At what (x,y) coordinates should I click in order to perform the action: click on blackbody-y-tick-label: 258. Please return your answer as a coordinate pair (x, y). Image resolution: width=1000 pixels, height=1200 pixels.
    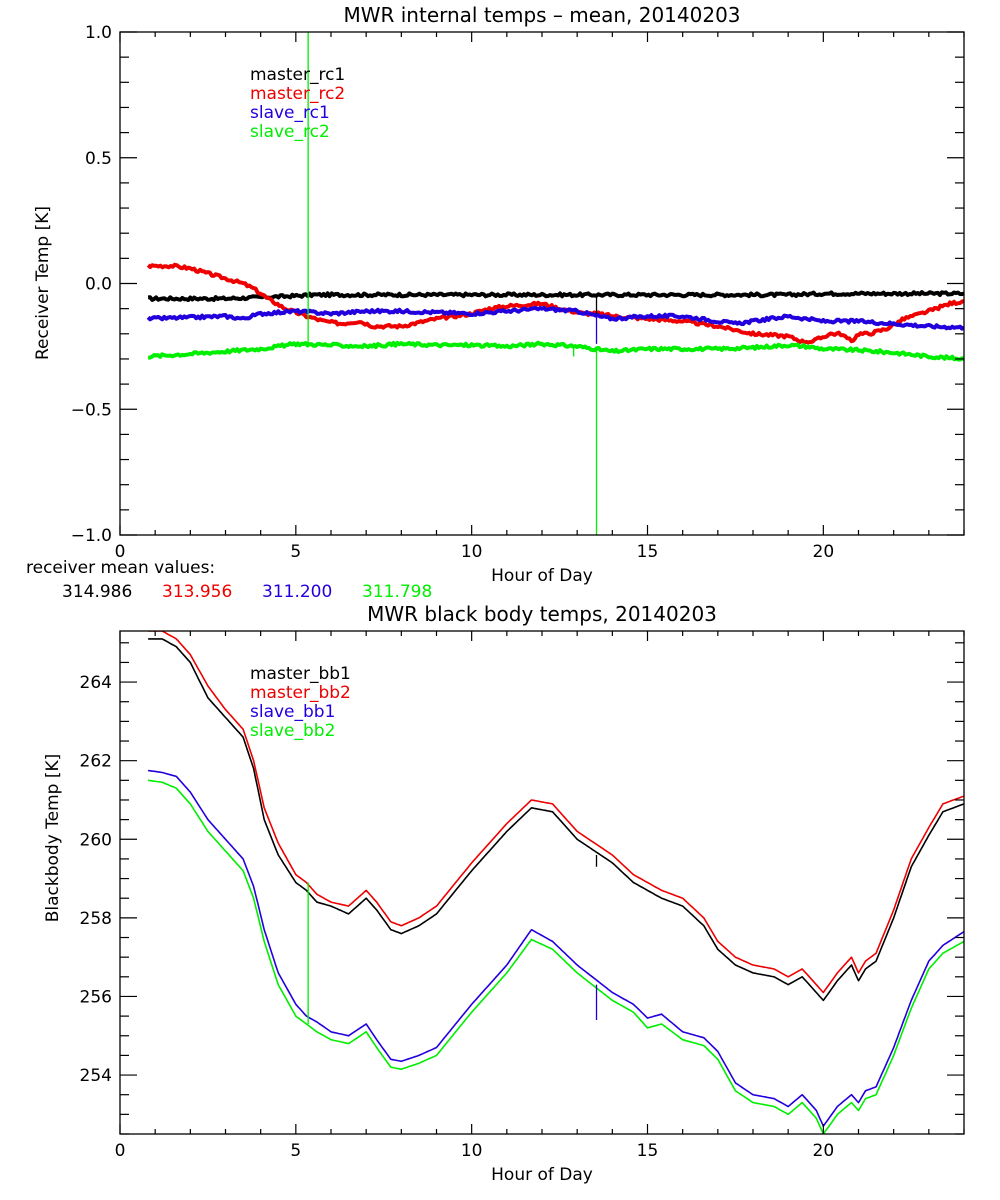
    Looking at the image, I should click on (96, 919).